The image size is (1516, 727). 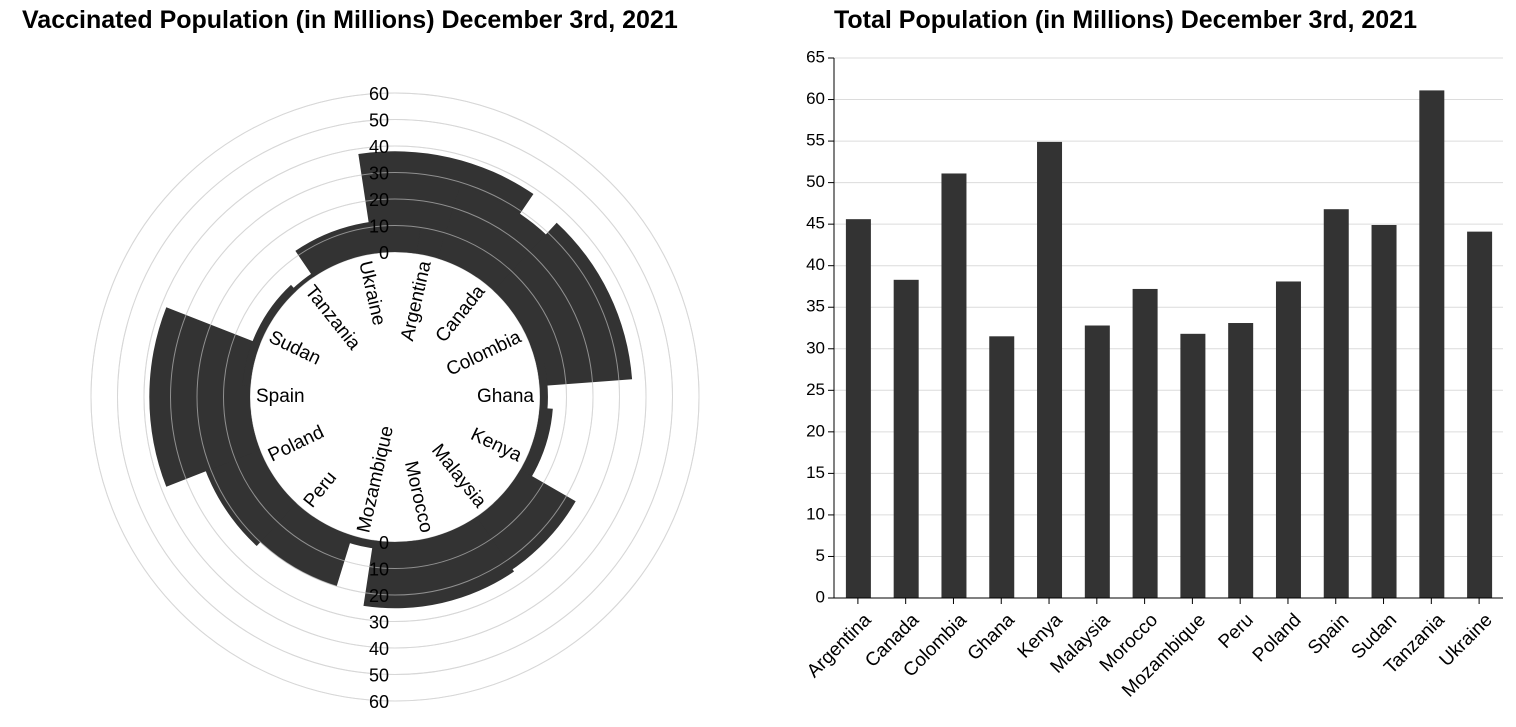 I want to click on radial-category-label-sudan: Sudan, so click(x=294, y=348).